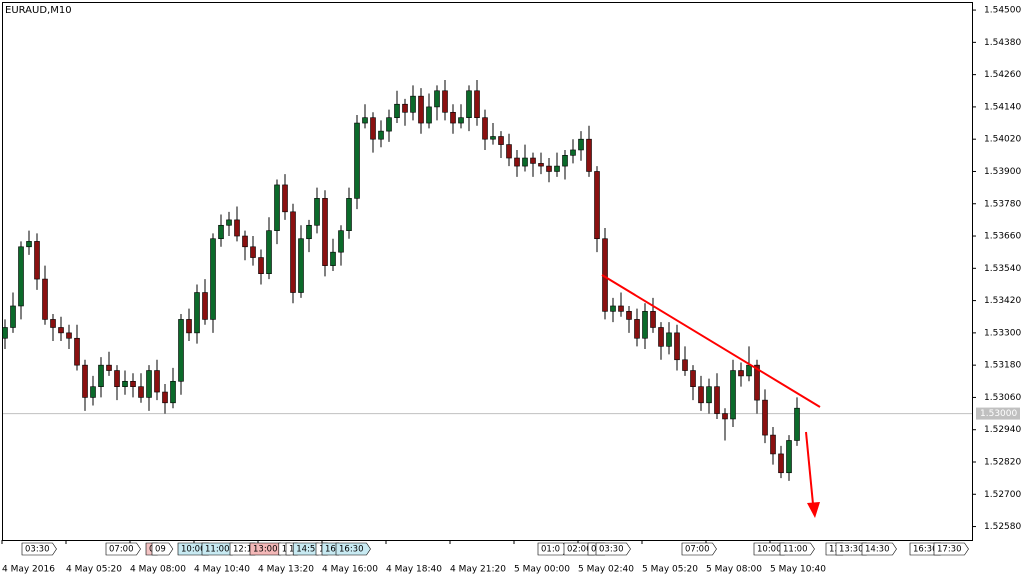 The width and height of the screenshot is (1030, 580). I want to click on event-label: 14:30, so click(877, 550).